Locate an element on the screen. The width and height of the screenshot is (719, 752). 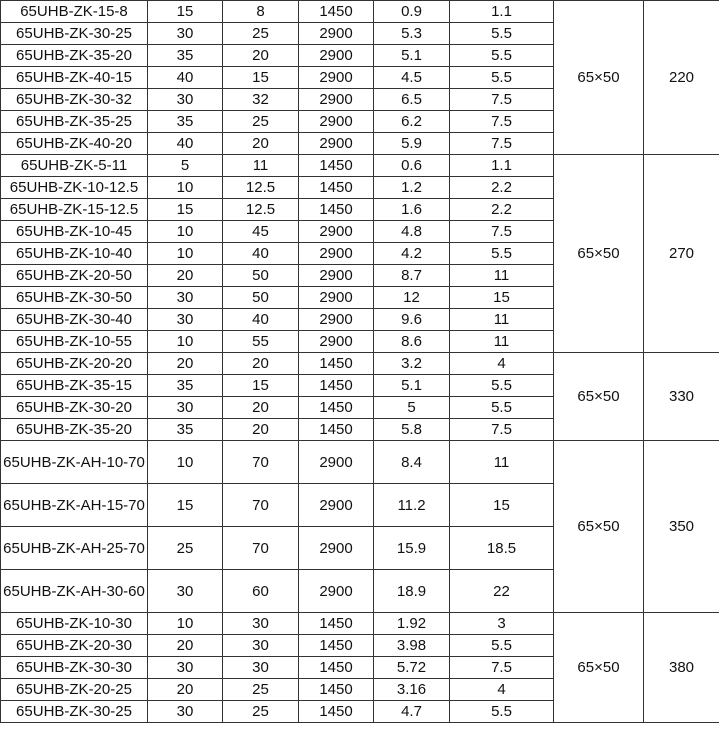
model-cell: 65UHB-ZK-35-20 is located at coordinates (74, 55).